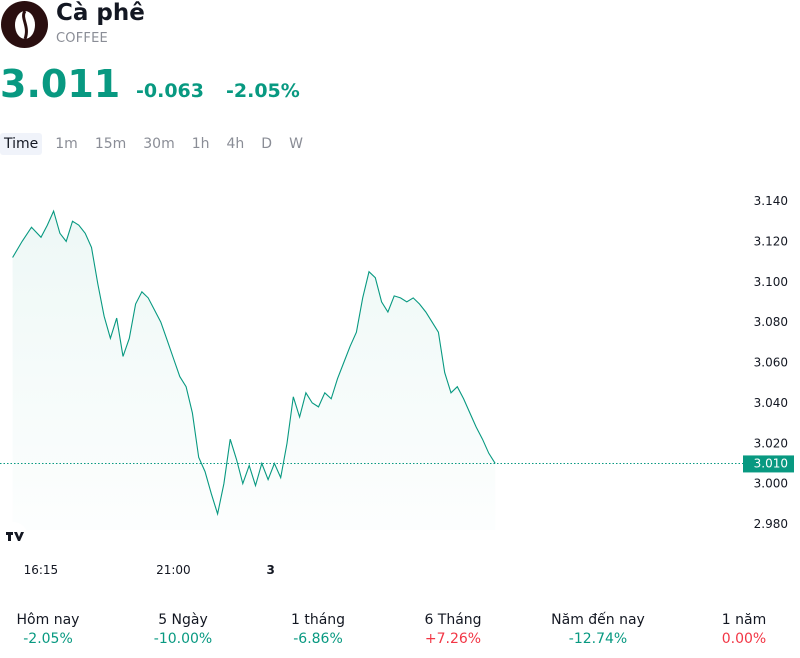 This screenshot has width=800, height=658. I want to click on performance-item: 5 Ngày -10.00%, so click(183, 629).